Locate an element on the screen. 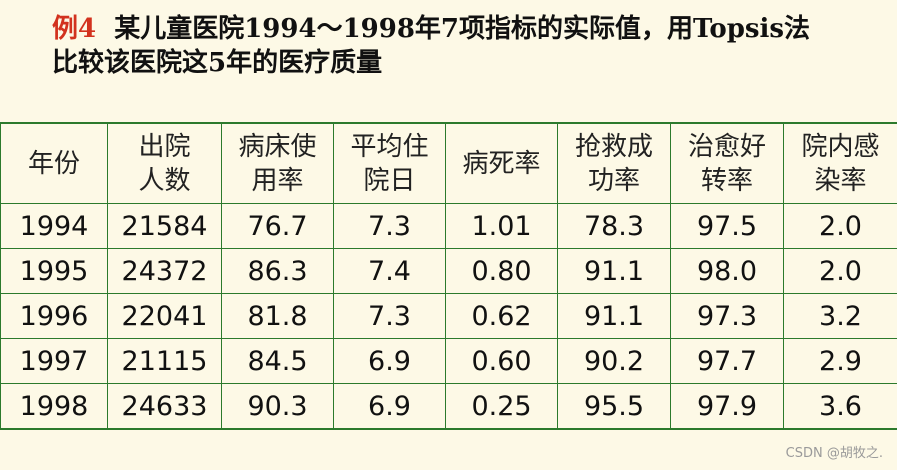 Image resolution: width=897 pixels, height=470 pixels. value-cell: 21115 is located at coordinates (164, 361).